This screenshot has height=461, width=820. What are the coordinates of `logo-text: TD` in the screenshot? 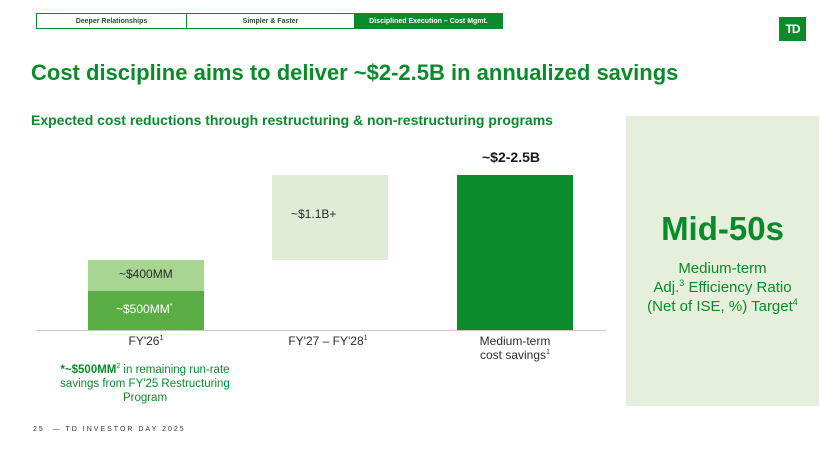 It's located at (793, 29).